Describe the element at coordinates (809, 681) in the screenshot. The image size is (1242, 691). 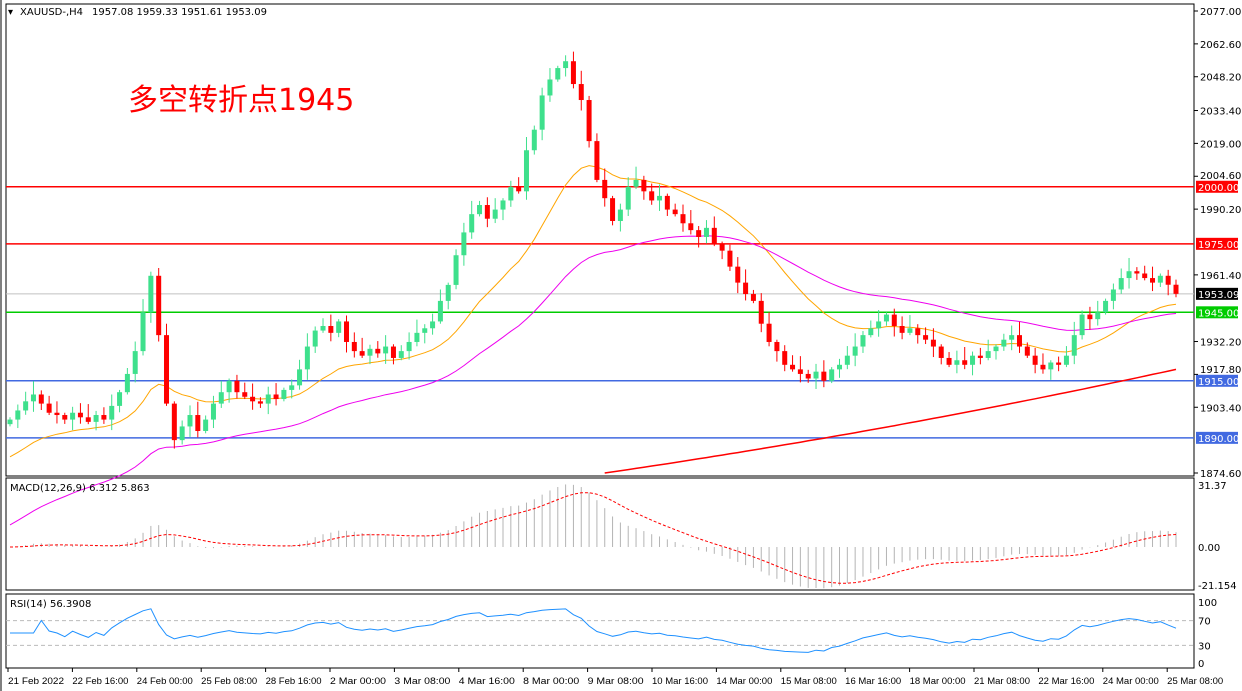
I see `time-tick-label: 15 Mar 08:00` at that location.